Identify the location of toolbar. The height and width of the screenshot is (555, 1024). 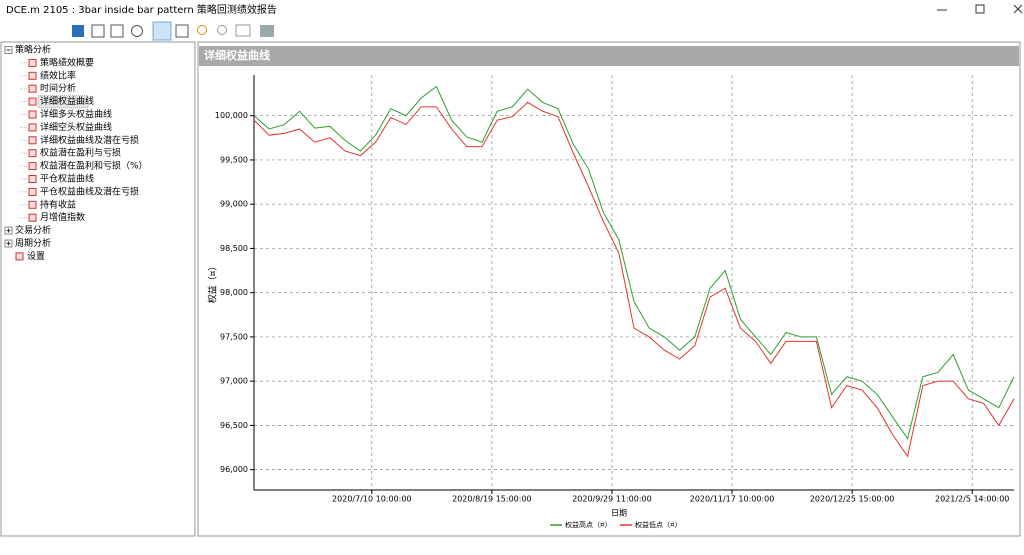
(173, 31).